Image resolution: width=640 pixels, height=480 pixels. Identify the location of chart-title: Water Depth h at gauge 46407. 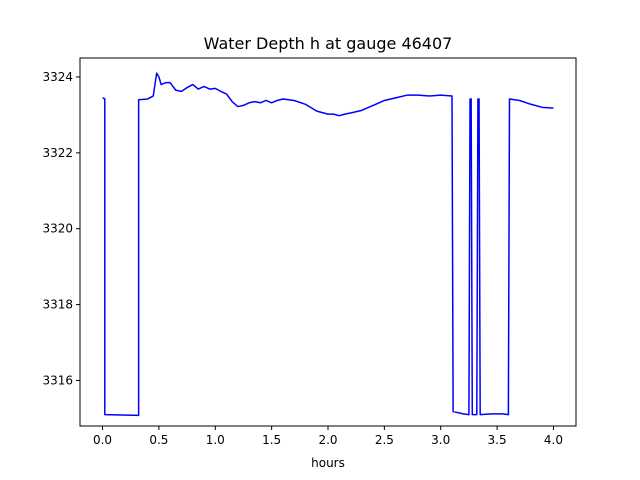
(328, 43).